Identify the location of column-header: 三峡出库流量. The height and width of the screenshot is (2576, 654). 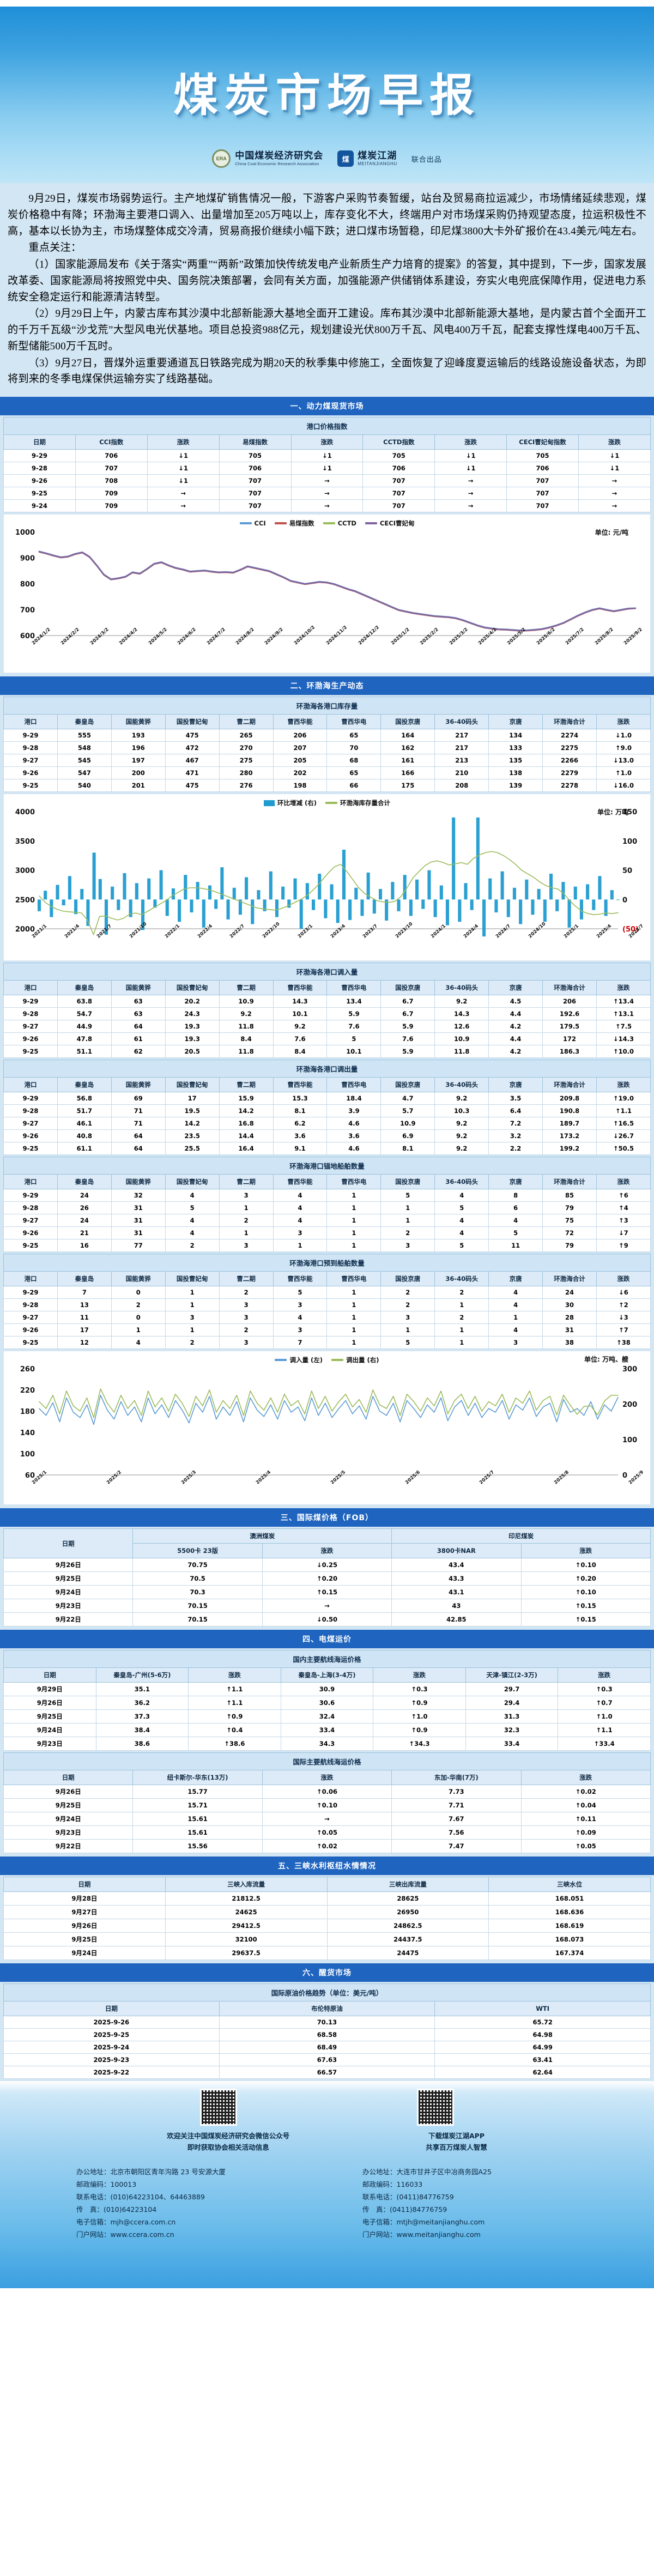
(408, 1884).